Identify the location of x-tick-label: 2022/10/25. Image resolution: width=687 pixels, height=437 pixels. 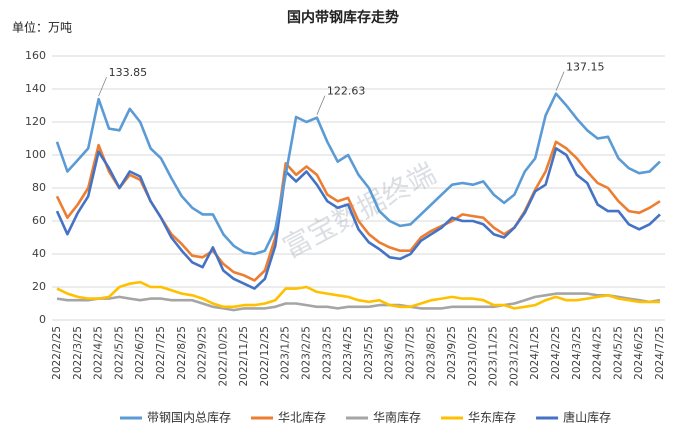
(223, 356).